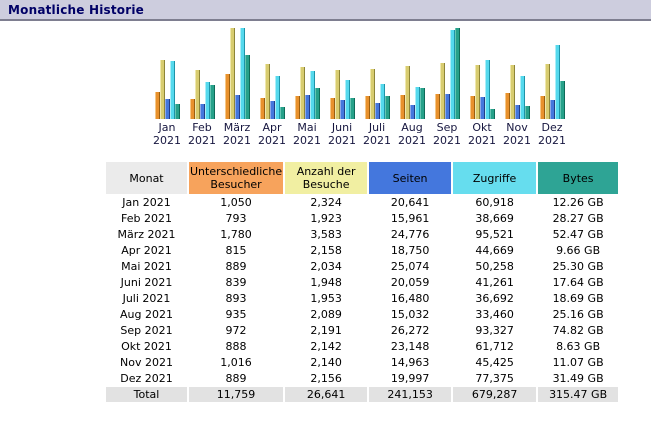 Image resolution: width=651 pixels, height=429 pixels. I want to click on value-cell: 2,158, so click(326, 250).